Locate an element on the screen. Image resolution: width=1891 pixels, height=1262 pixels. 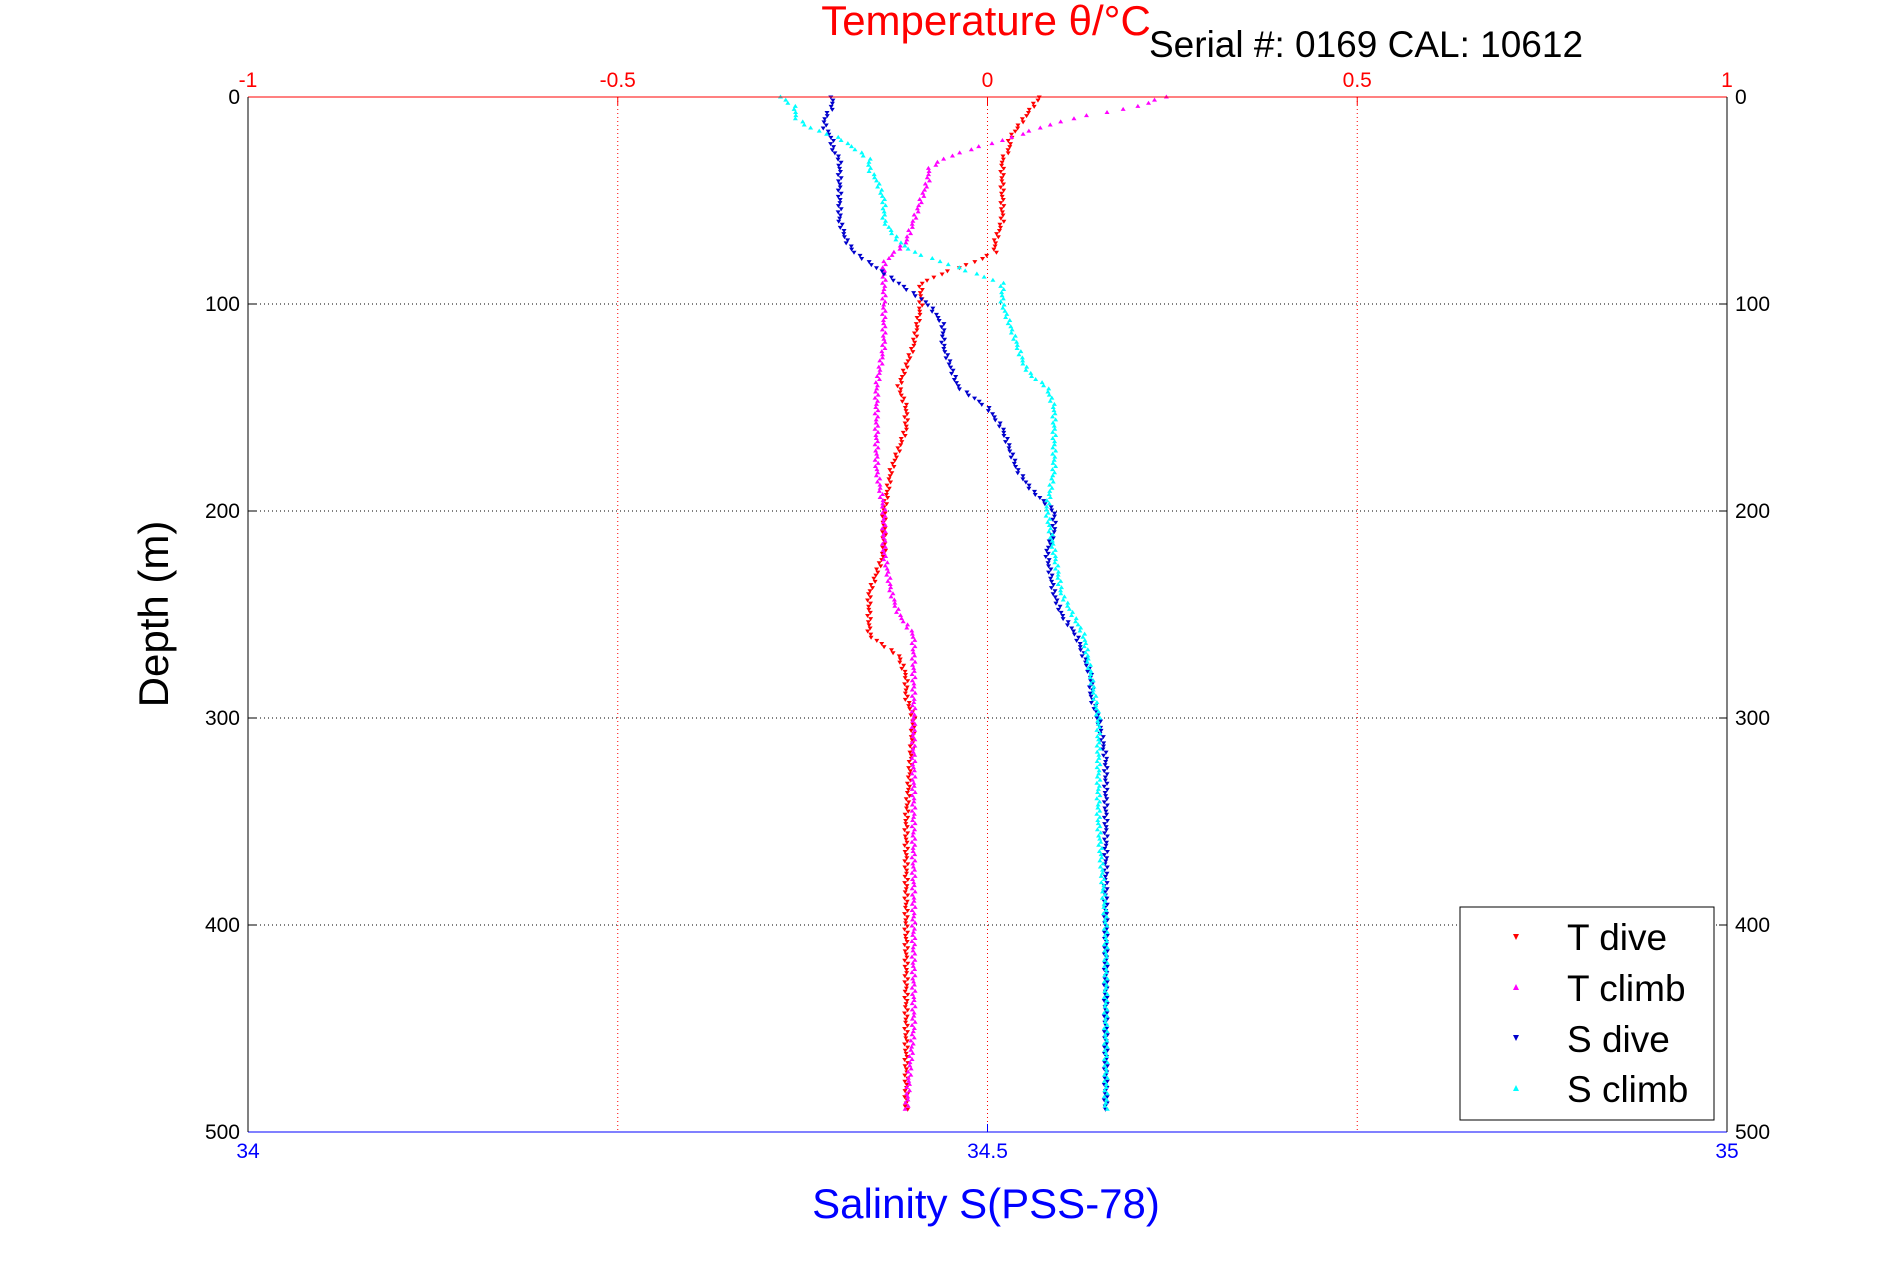
tick-label-temperature: -0.5 is located at coordinates (618, 80).